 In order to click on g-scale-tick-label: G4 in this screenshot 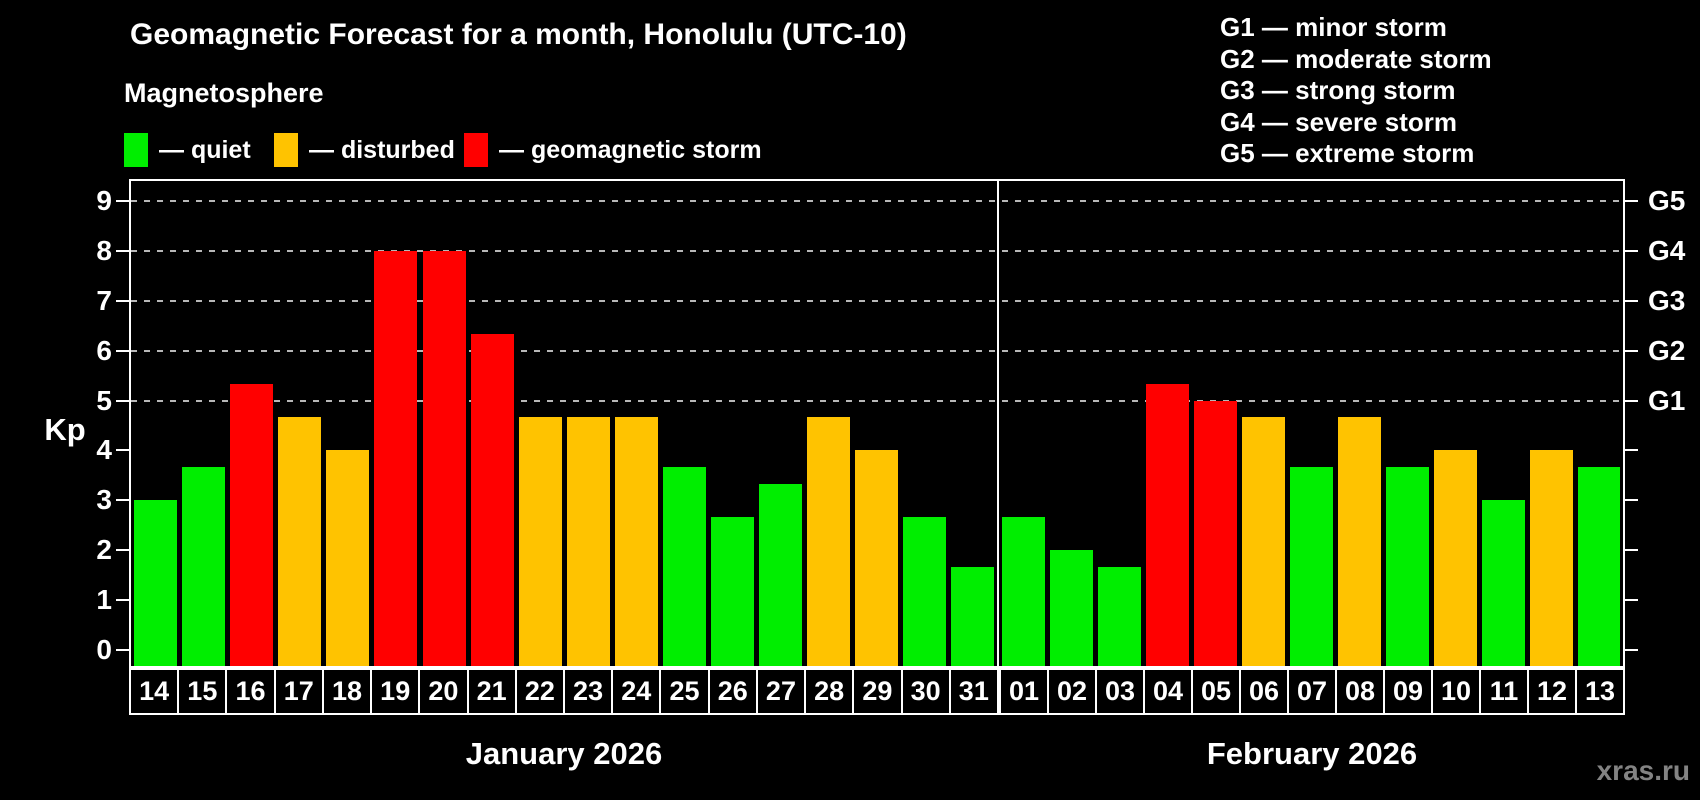, I will do `click(1667, 250)`.